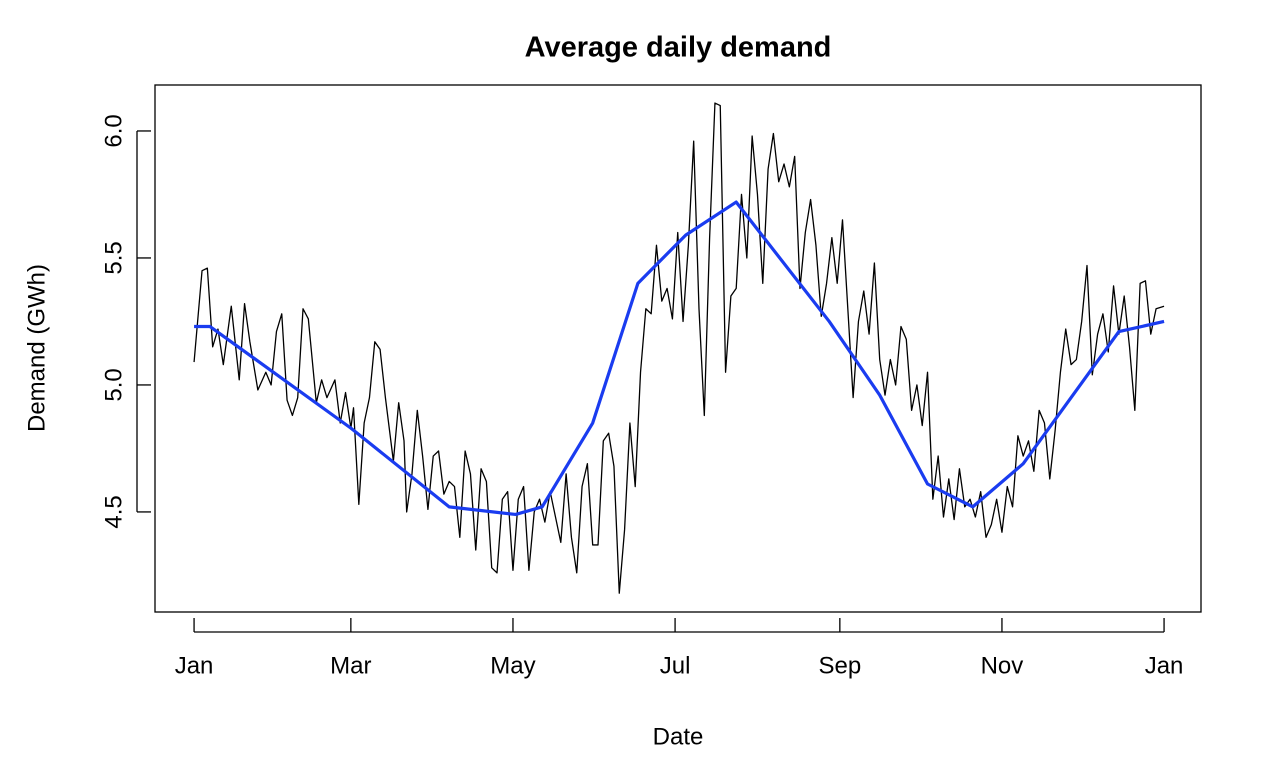 The height and width of the screenshot is (780, 1274). Describe the element at coordinates (36, 348) in the screenshot. I see `y-axis-label: Demand (GWh)` at that location.